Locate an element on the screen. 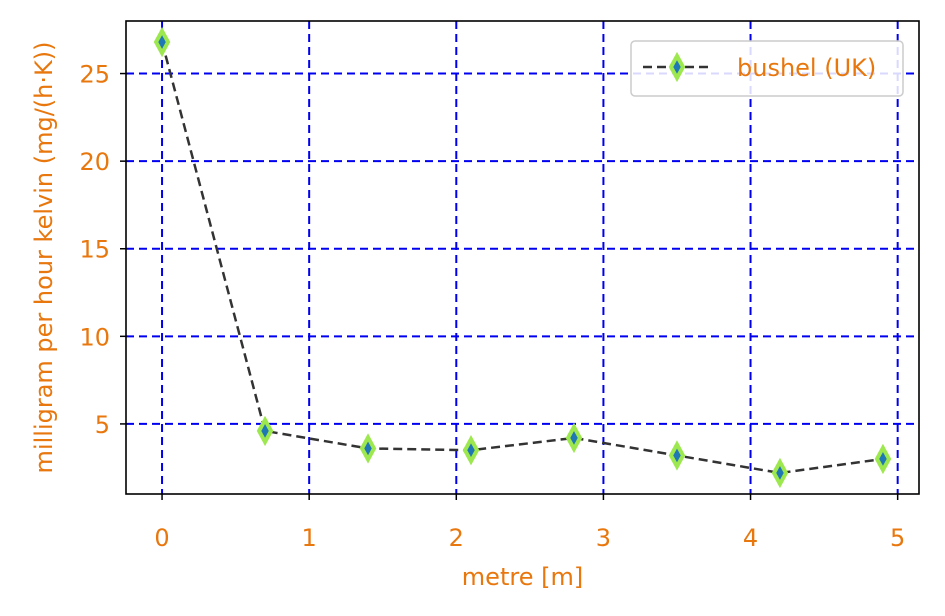 Image resolution: width=945 pixels, height=616 pixels. y-tick-label: 20 is located at coordinates (94, 162).